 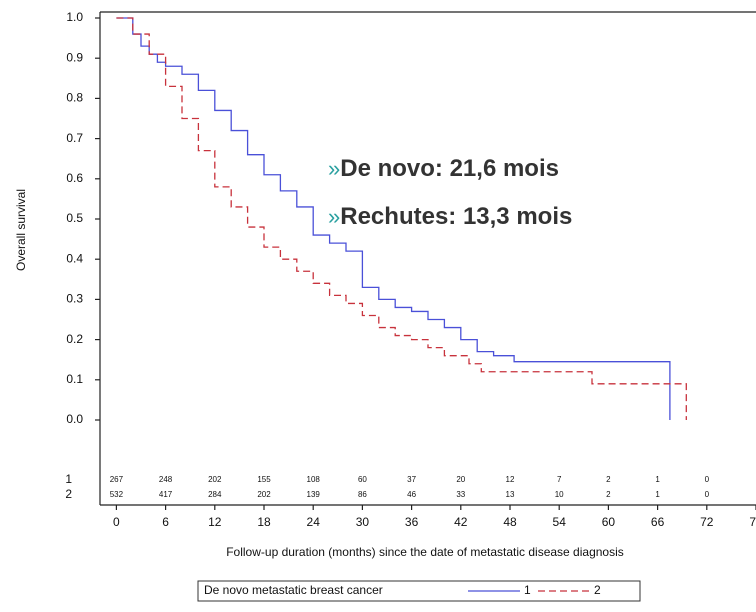 What do you see at coordinates (293, 590) in the screenshot?
I see `legend-title: De novo metastatic breast cancer` at bounding box center [293, 590].